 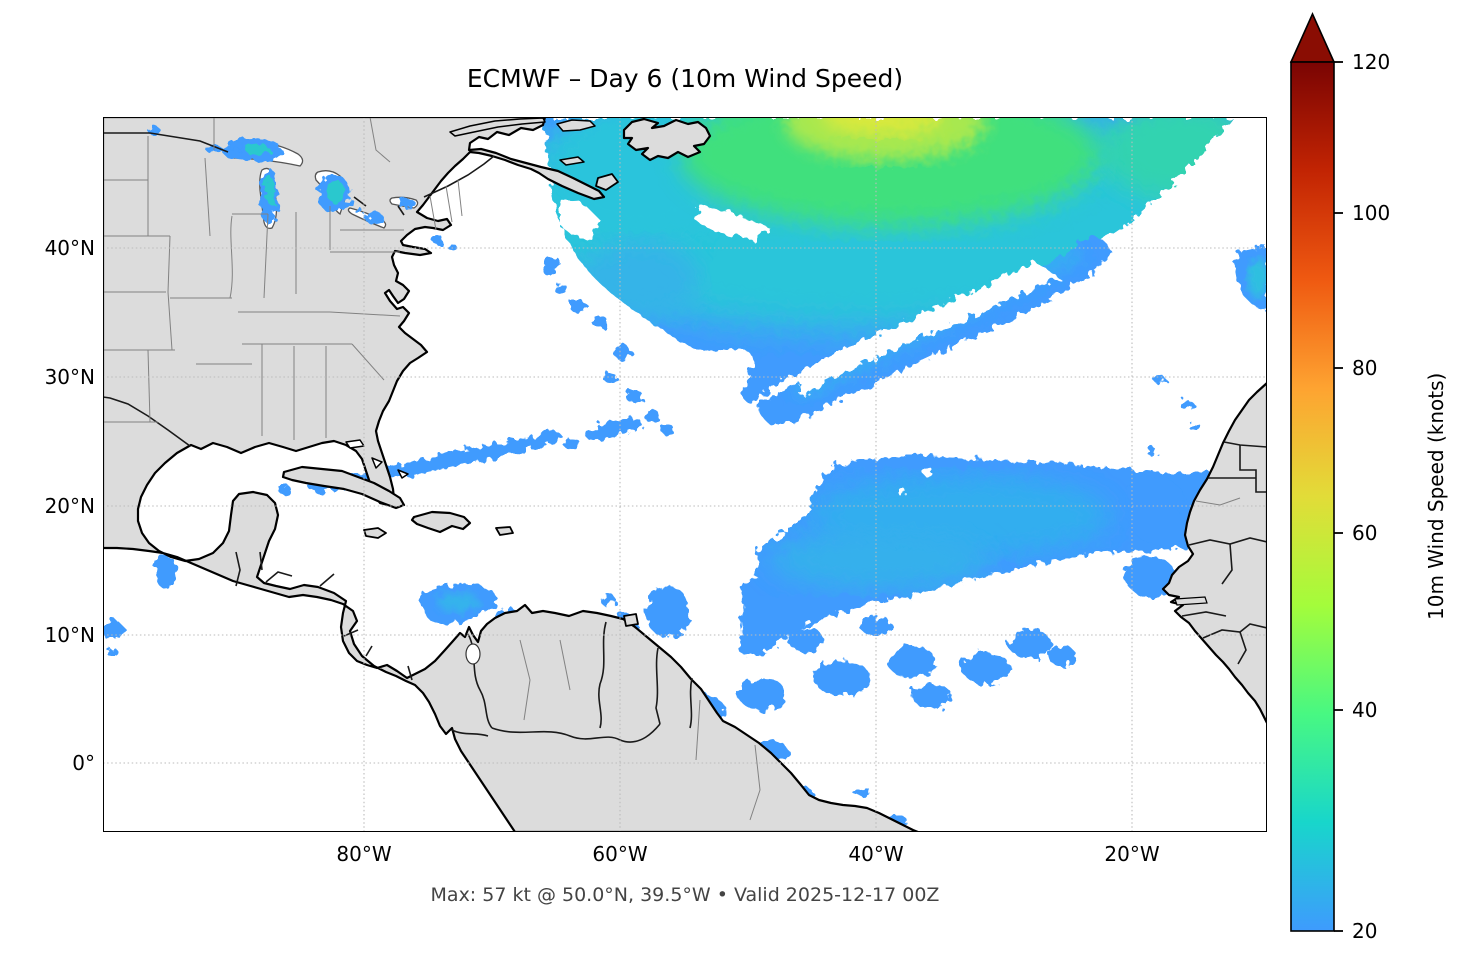 What do you see at coordinates (620, 854) in the screenshot?
I see `lon-tick-60w: 60°W` at bounding box center [620, 854].